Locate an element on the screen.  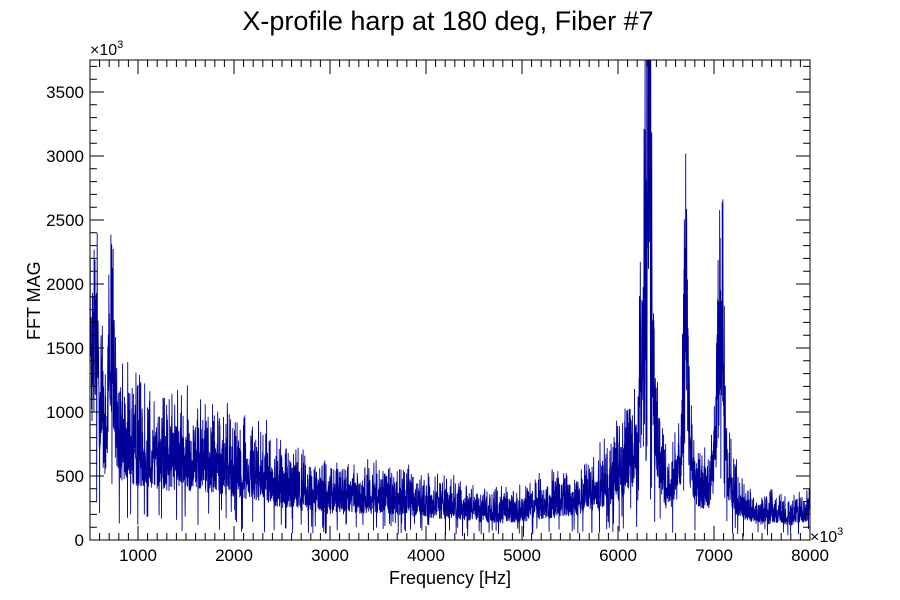
x-tick-label: 6000 is located at coordinates (618, 555).